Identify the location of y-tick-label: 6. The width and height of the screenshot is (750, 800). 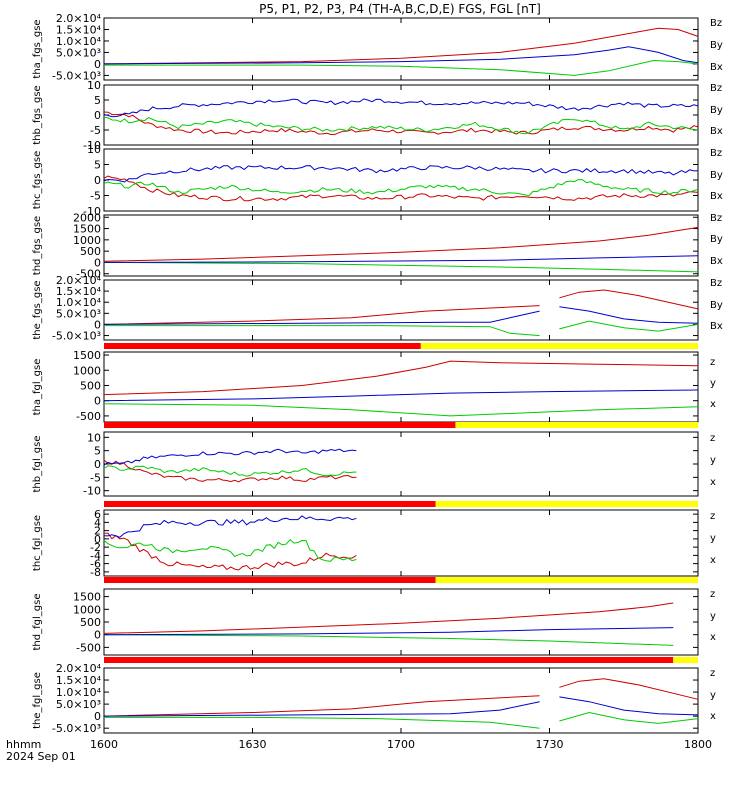
(97, 514).